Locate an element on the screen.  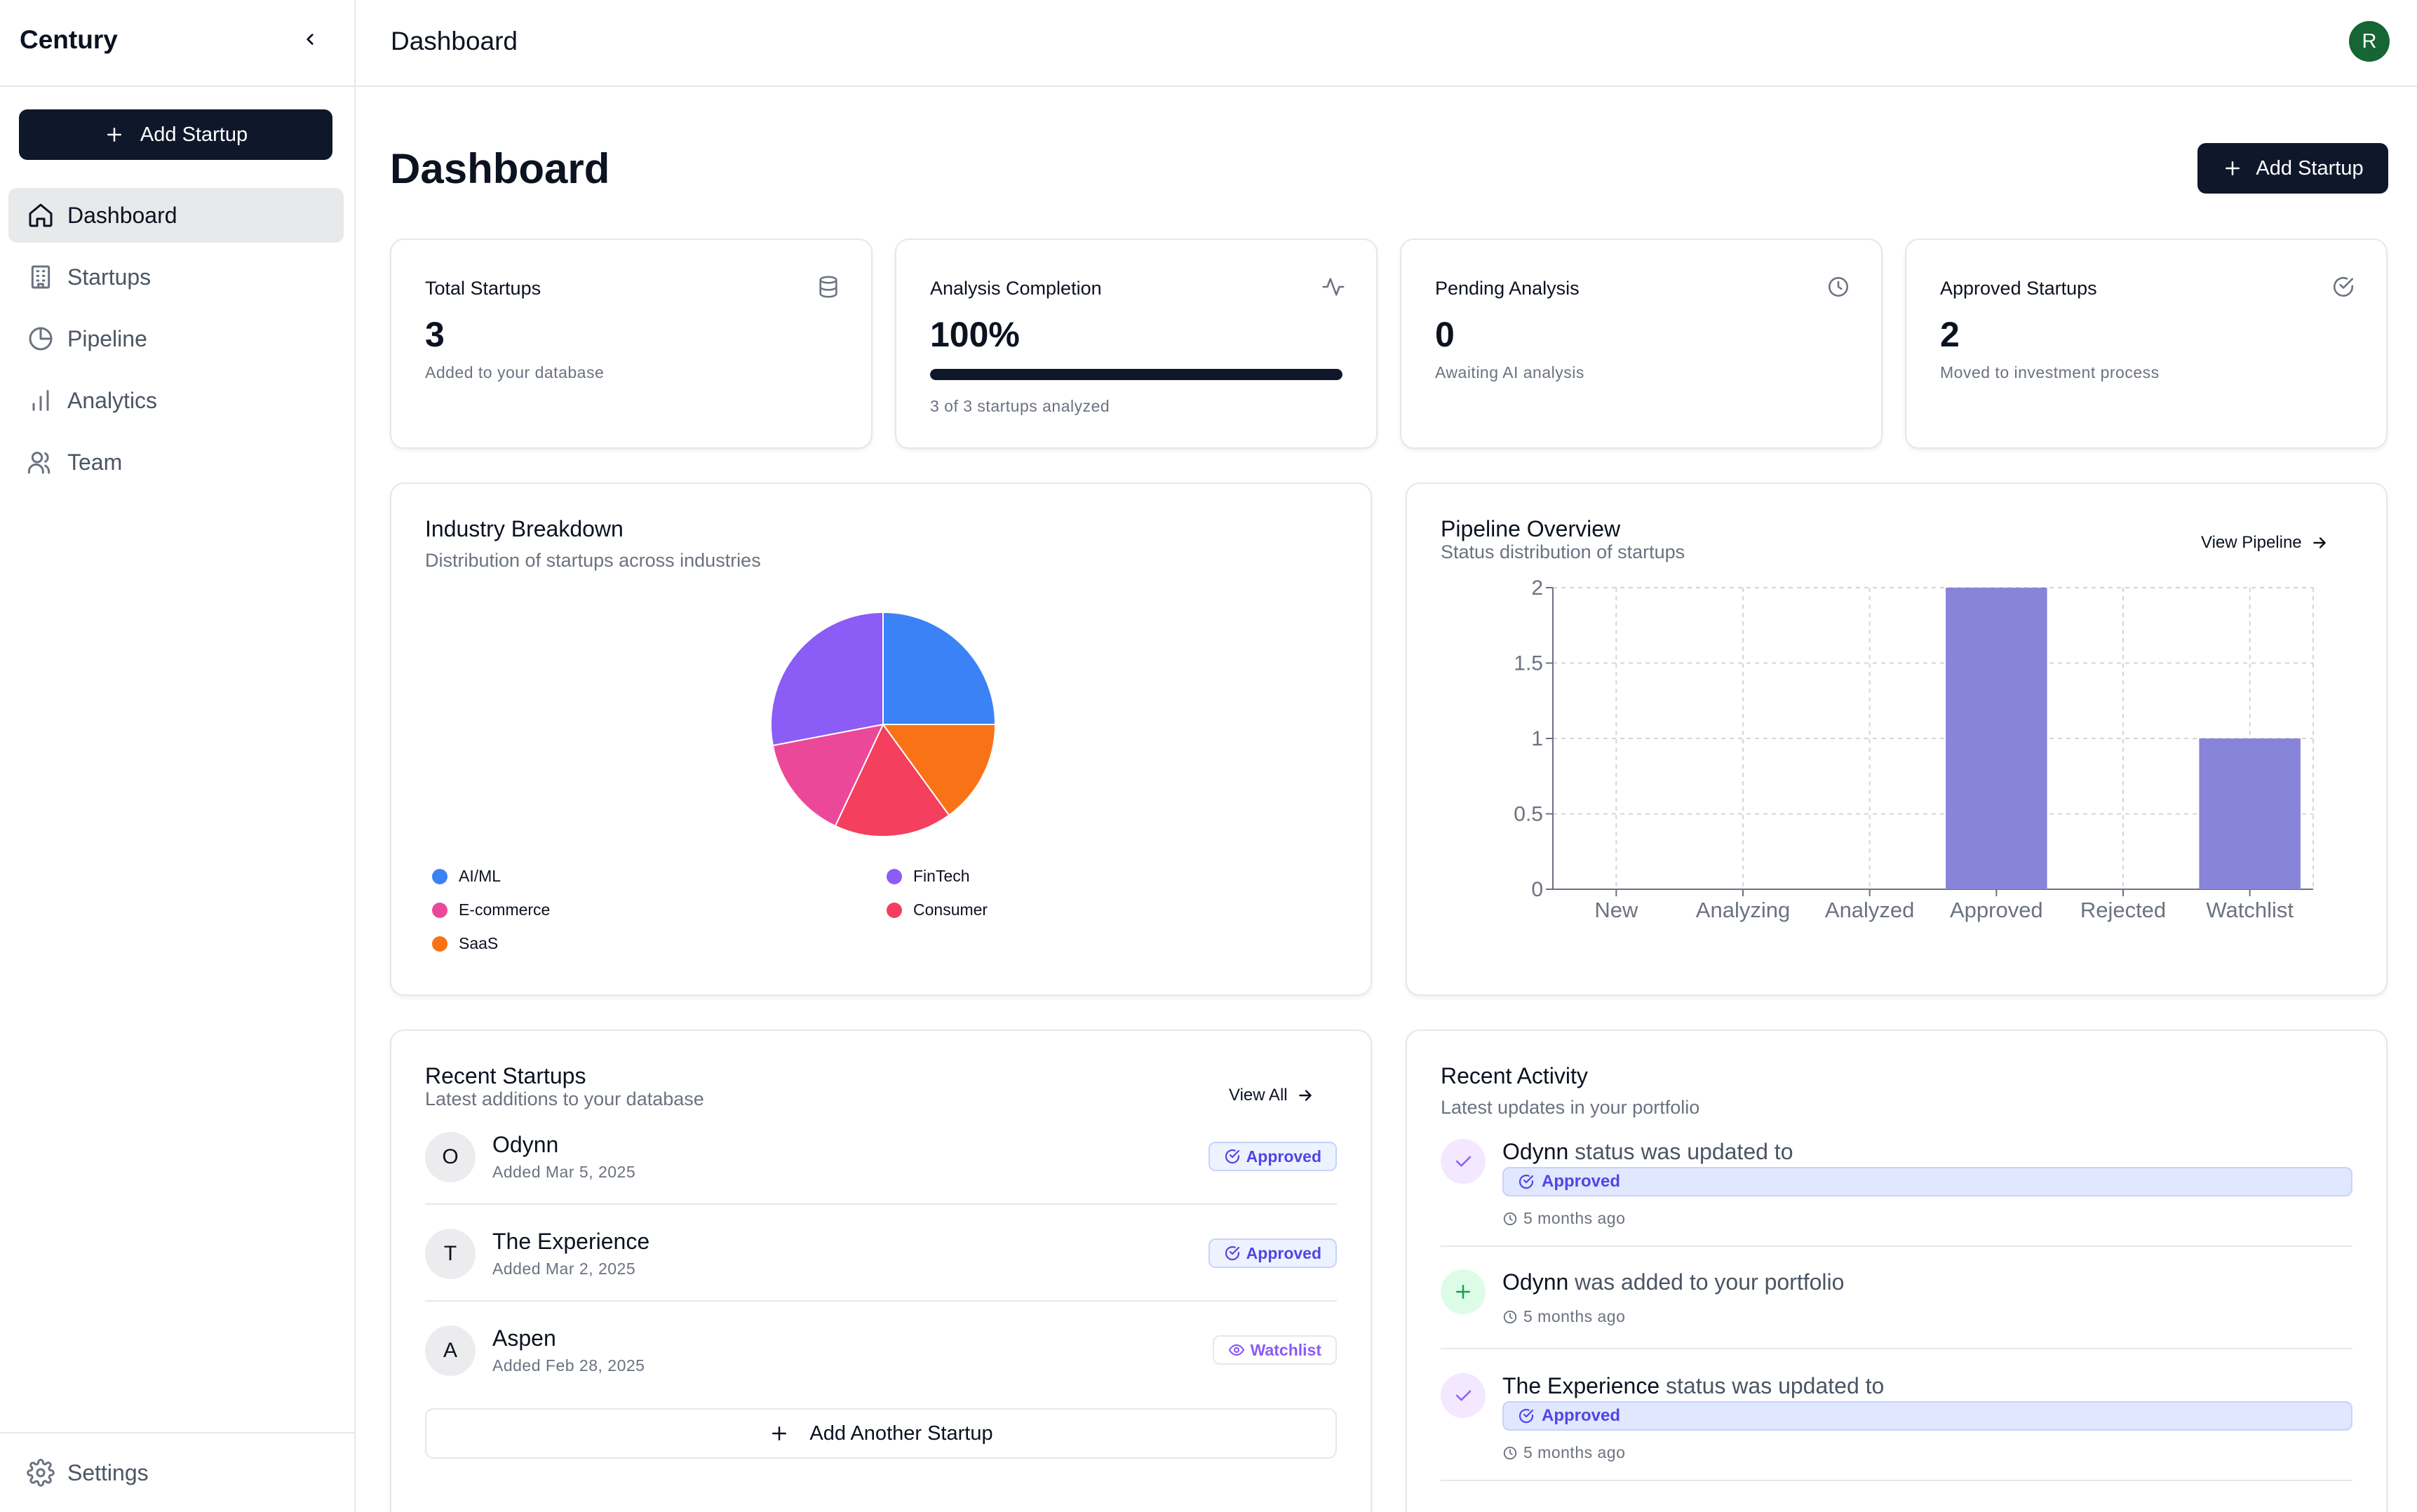
legend-label: SaaS is located at coordinates (479, 943).